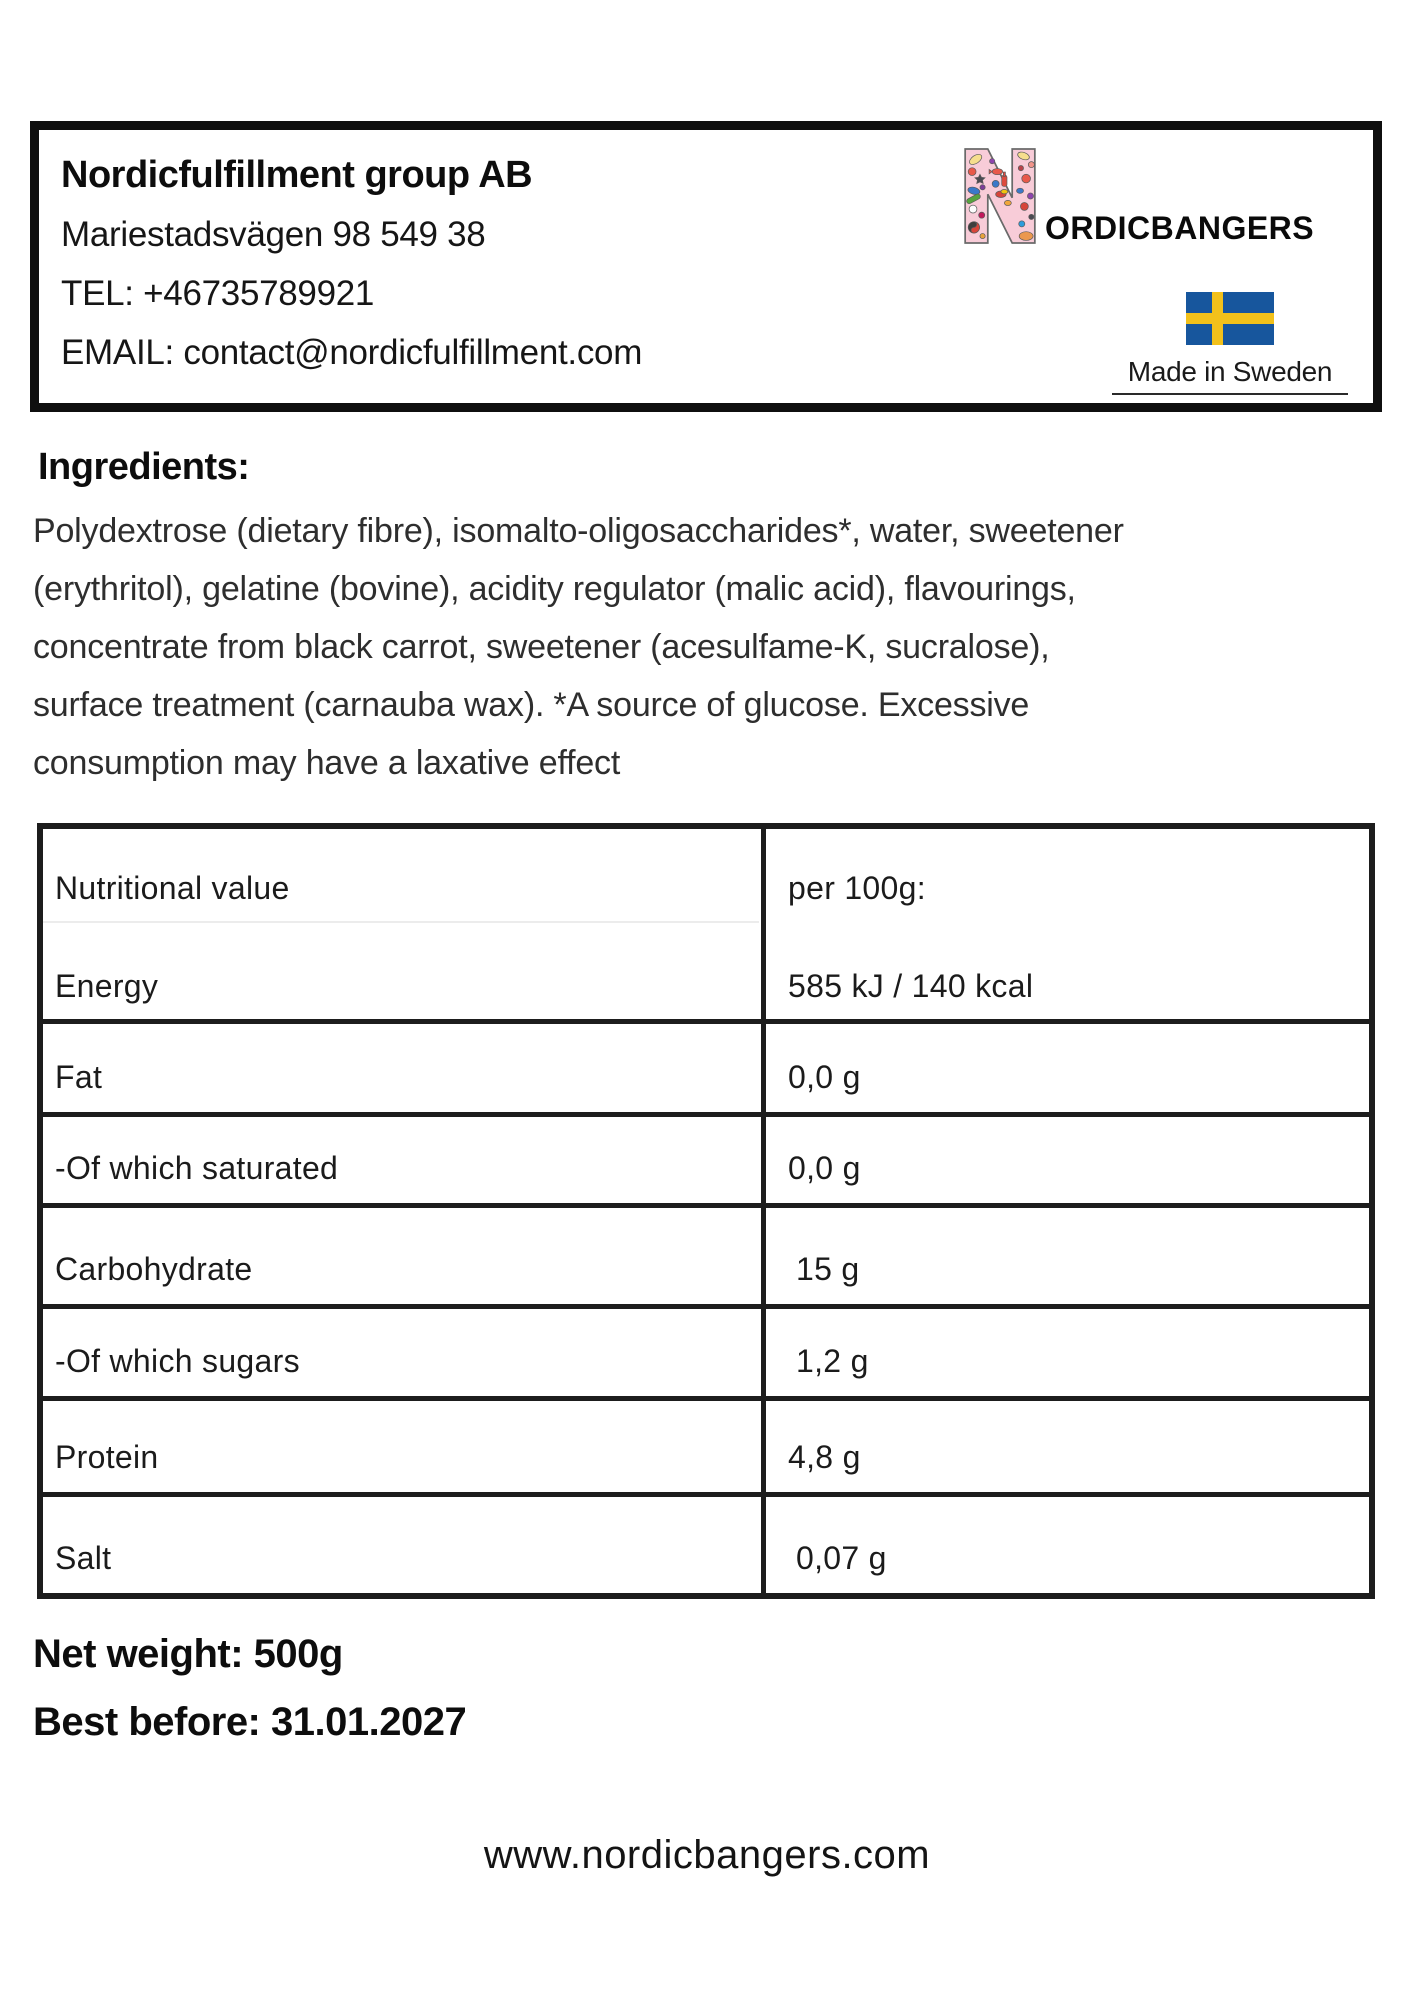 This screenshot has height=2000, width=1414. I want to click on best-before: Best before: 31.01.2027, so click(250, 1722).